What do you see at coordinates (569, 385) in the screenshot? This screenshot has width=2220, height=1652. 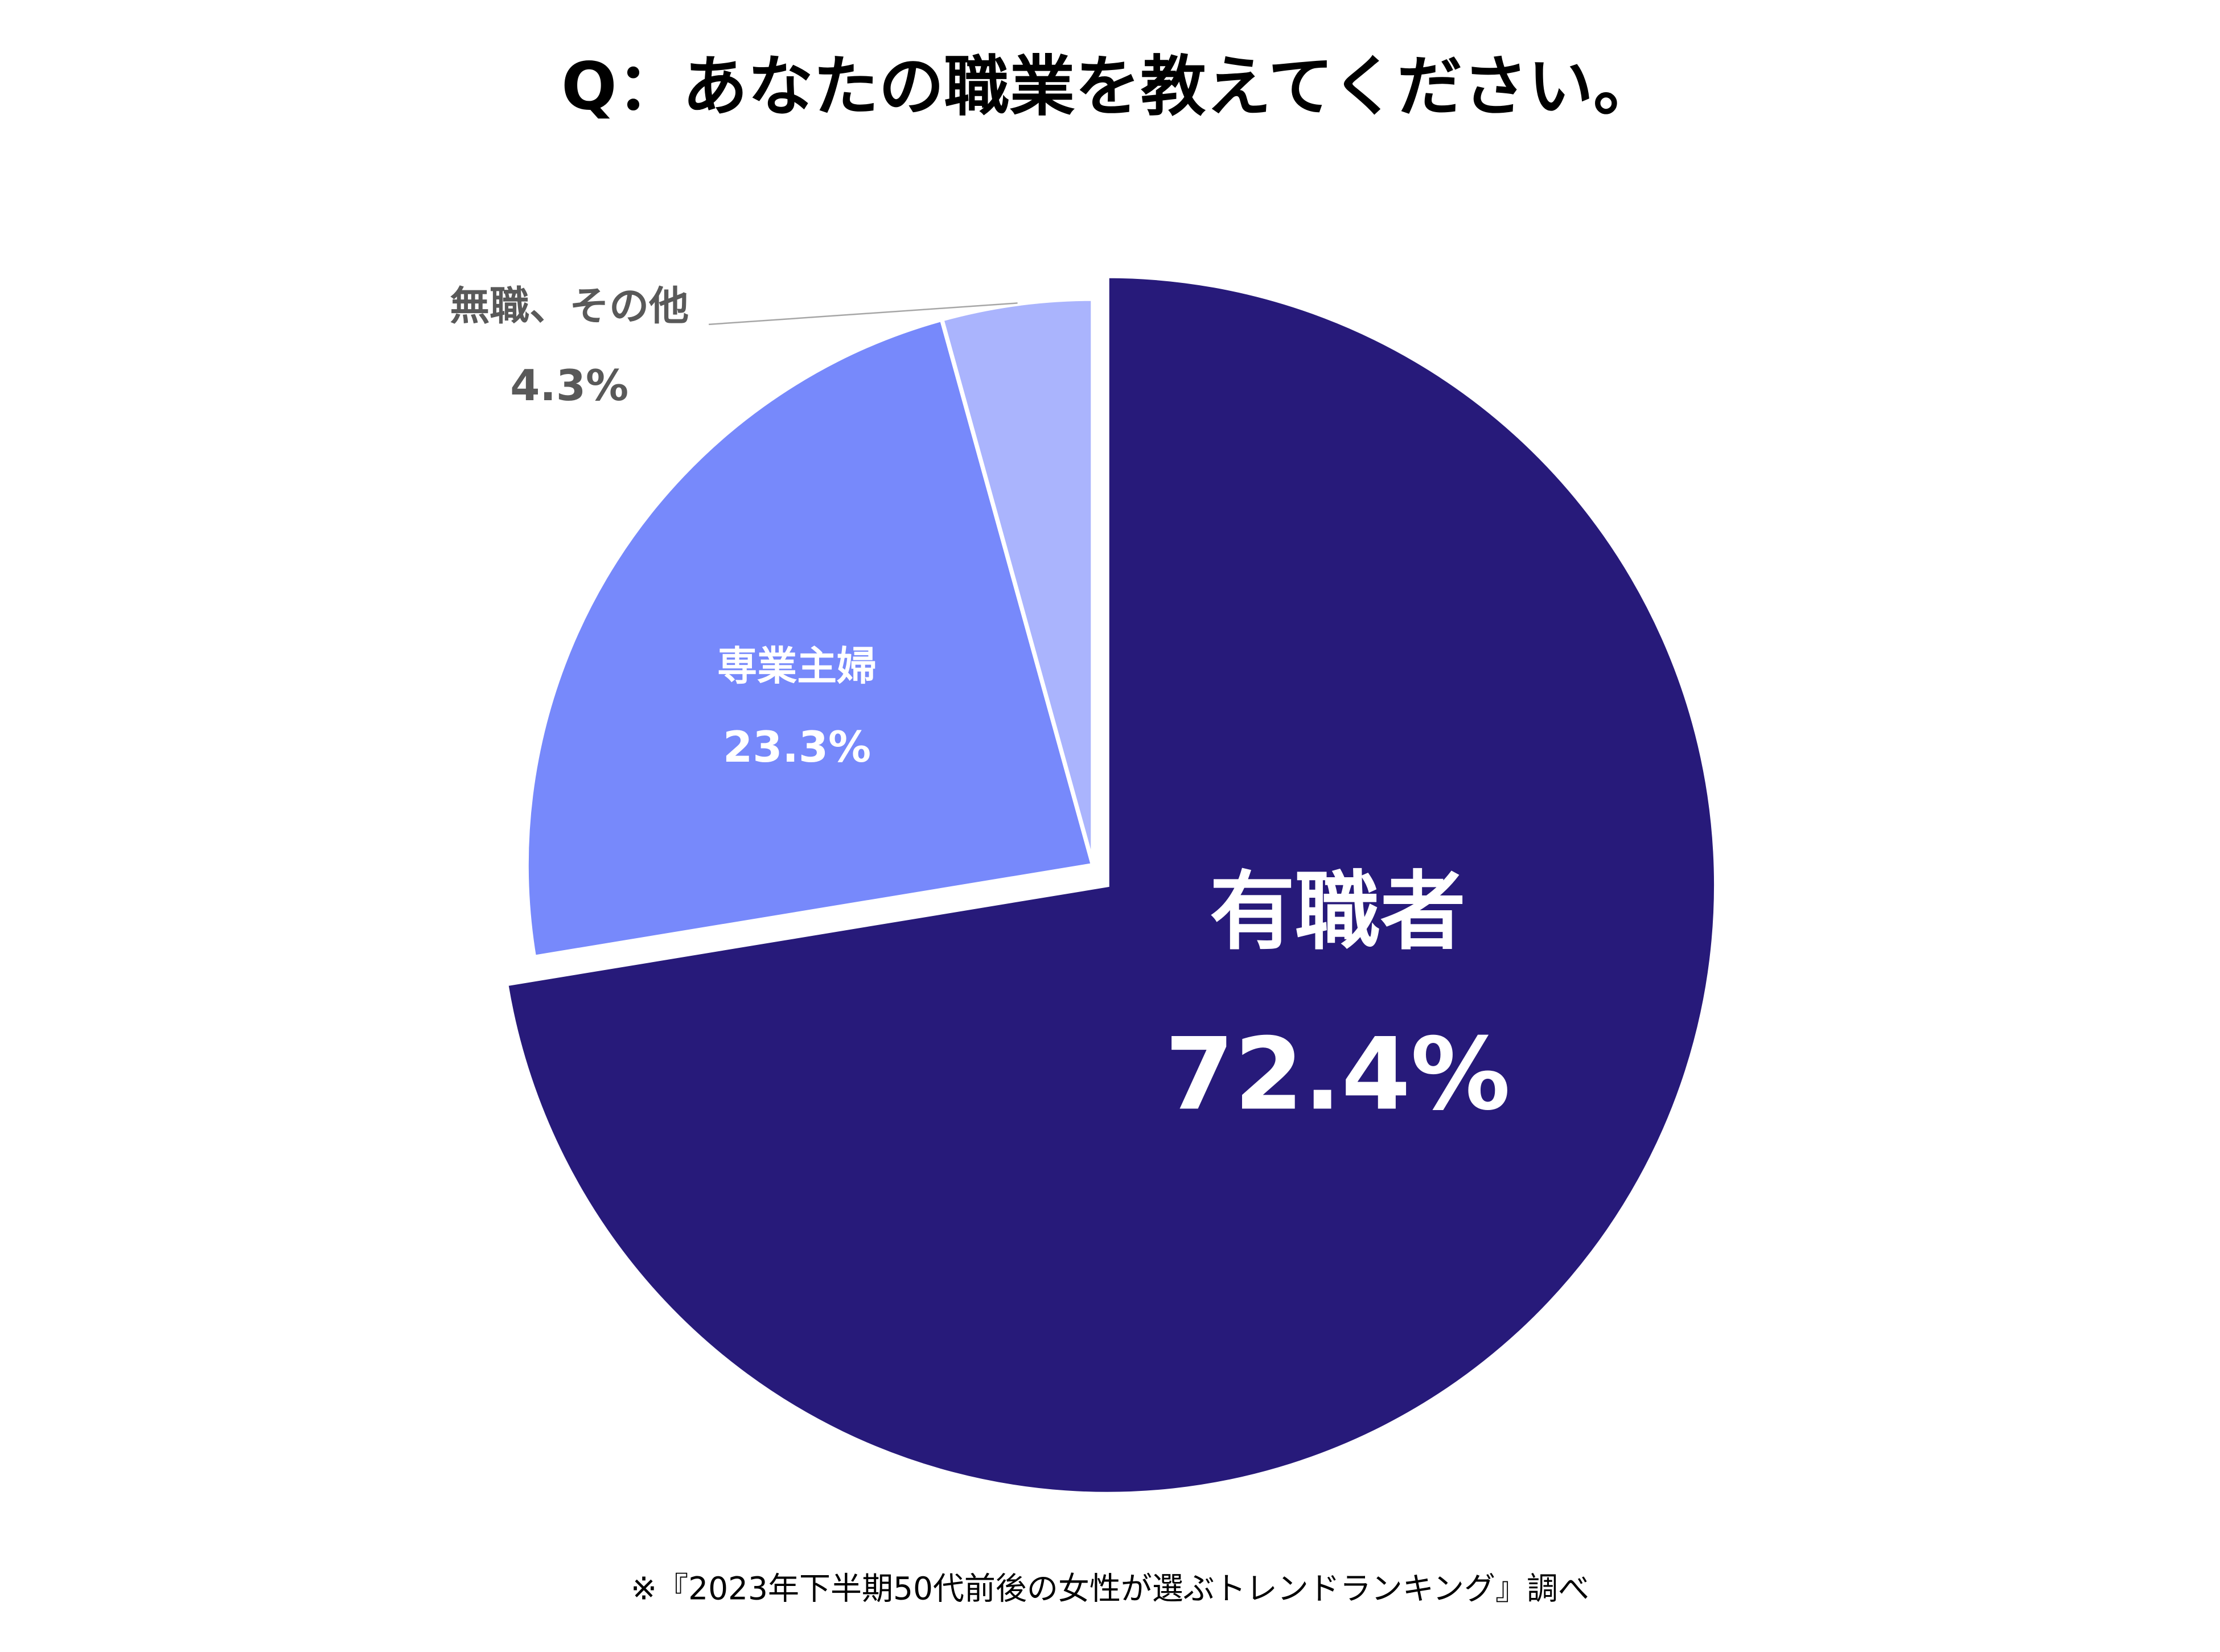 I see `value-label: 4.3%` at bounding box center [569, 385].